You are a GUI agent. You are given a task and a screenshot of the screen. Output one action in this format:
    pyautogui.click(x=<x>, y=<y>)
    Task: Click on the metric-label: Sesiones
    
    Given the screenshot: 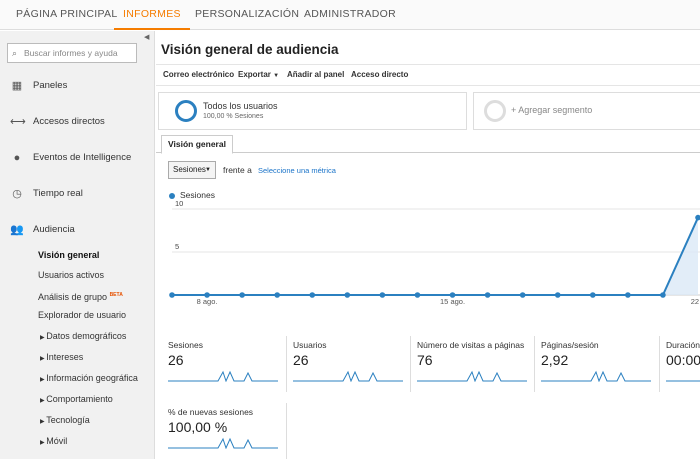 What is the action you would take?
    pyautogui.click(x=185, y=345)
    